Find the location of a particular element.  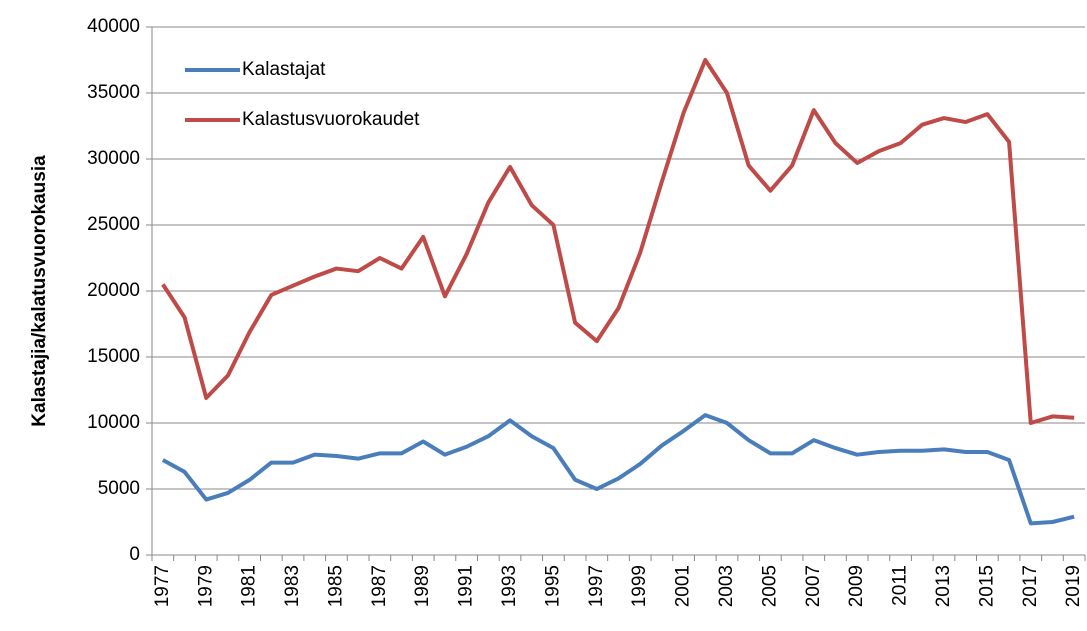

x-tick-label: 2007 is located at coordinates (813, 586).